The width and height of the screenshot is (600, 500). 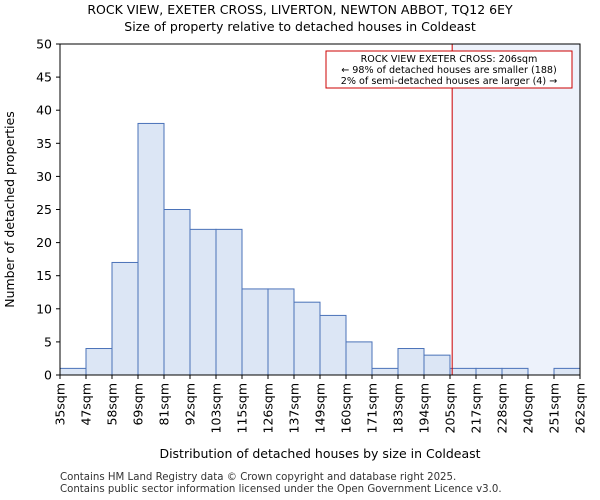 I want to click on y-tick-label: 40, so click(x=44, y=110).